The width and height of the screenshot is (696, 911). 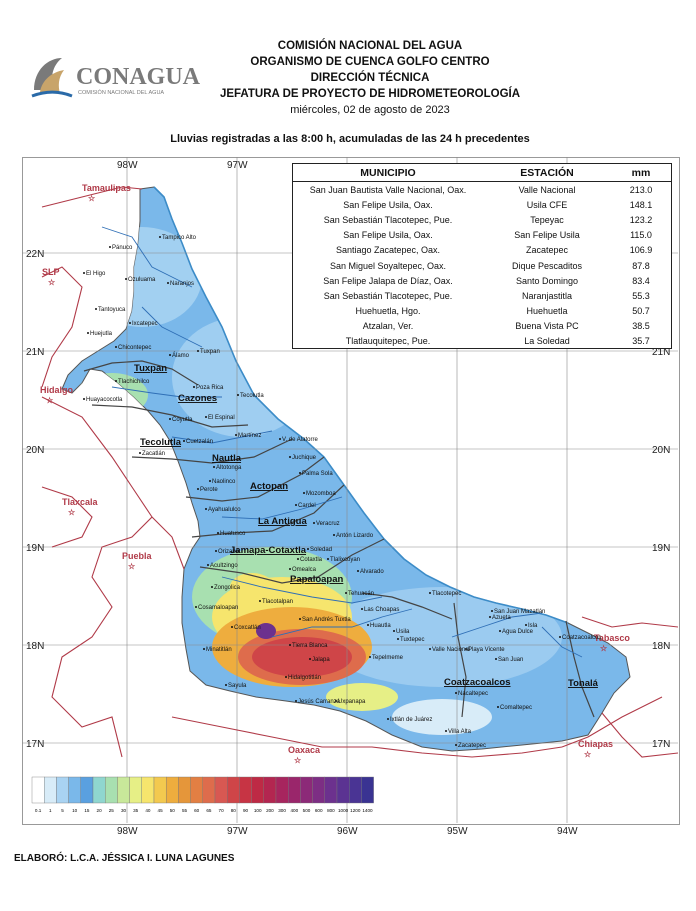 I want to click on place-label: Poza Rica, so click(x=210, y=388).